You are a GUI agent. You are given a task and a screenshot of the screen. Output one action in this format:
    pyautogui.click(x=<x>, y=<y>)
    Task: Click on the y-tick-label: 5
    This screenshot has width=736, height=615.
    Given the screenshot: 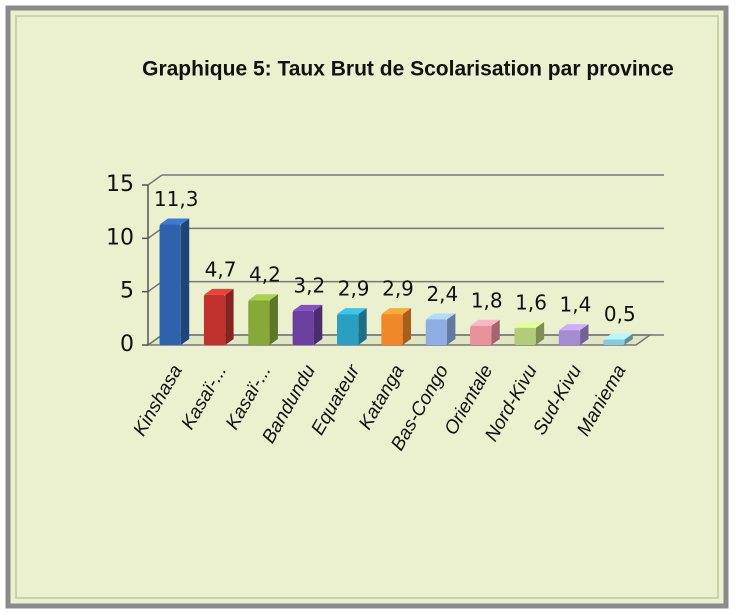 What is the action you would take?
    pyautogui.click(x=127, y=291)
    